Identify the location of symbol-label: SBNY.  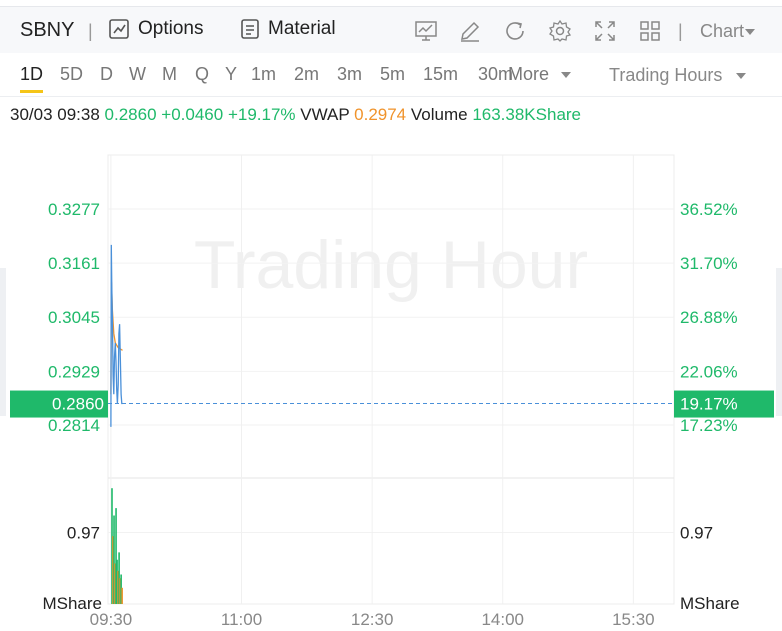
(47, 30).